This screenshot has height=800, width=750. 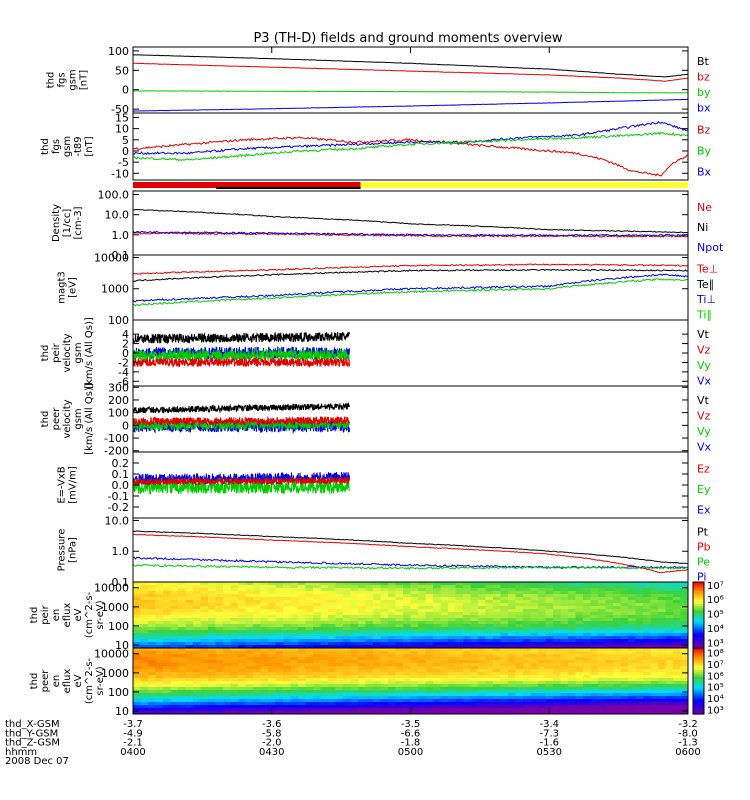 I want to click on ephemeris-value: -1.6, so click(x=549, y=743).